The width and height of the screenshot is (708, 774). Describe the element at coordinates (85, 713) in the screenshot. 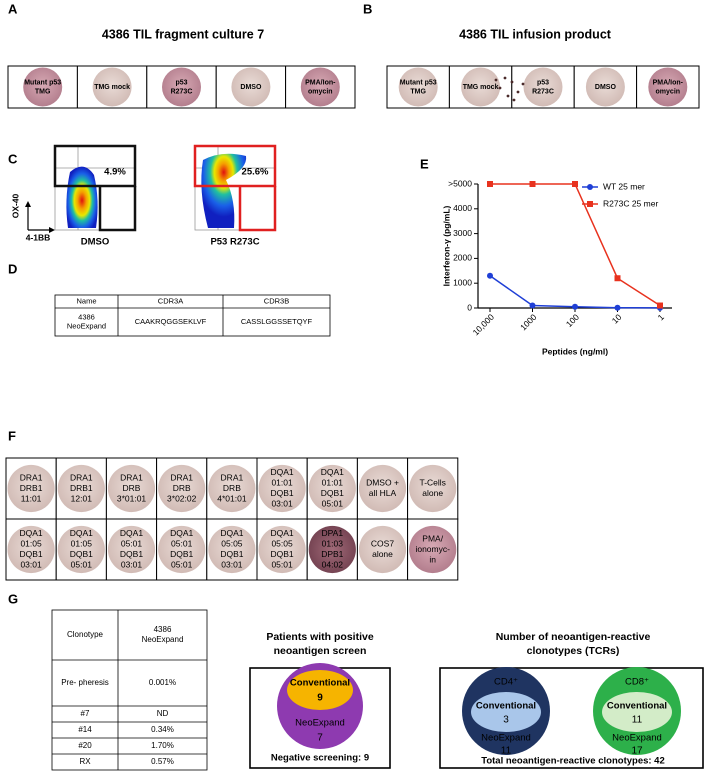

I see `table-cell: #7` at that location.